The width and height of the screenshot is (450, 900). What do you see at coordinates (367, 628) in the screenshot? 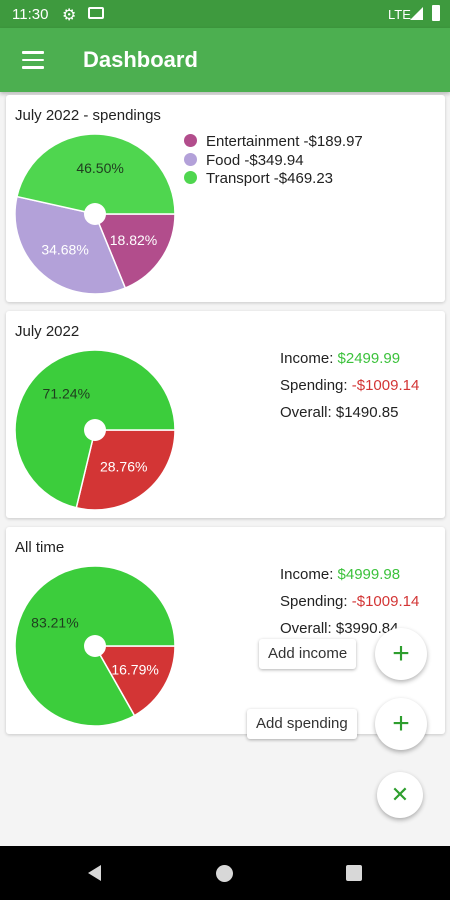
I see `overall-value: $3990.84` at bounding box center [367, 628].